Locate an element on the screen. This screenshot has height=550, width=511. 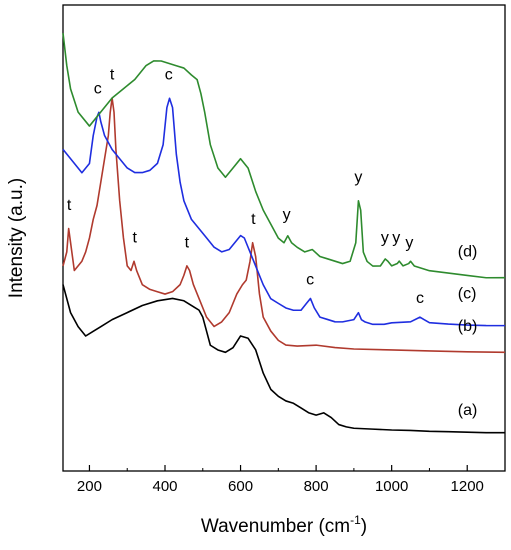
x-tick-label: 600 is located at coordinates (240, 486).